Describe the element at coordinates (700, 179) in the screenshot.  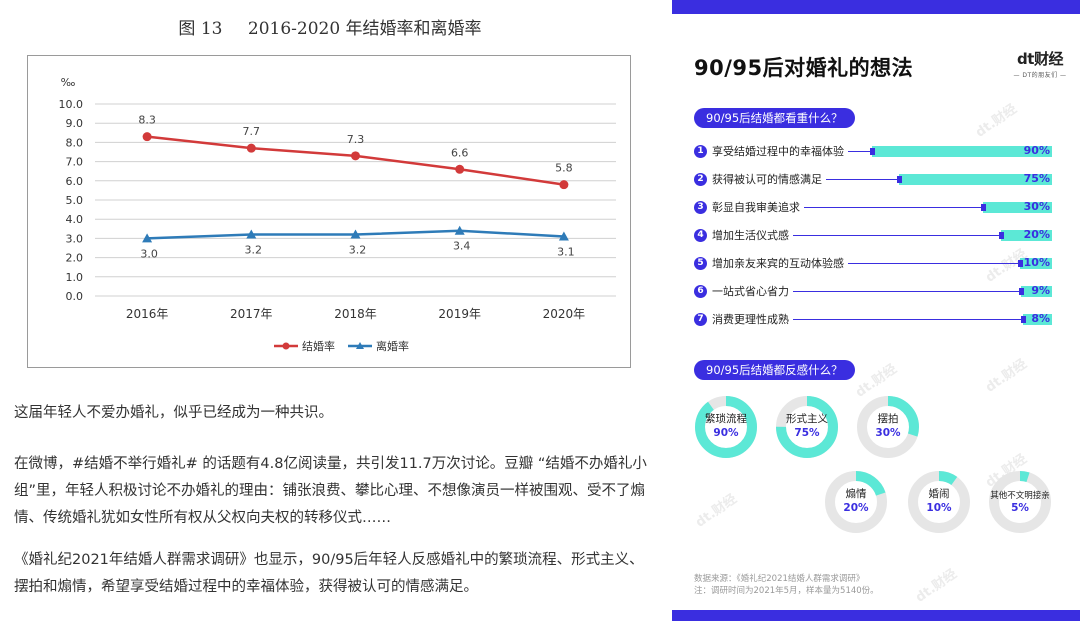
I see `rank-badge: 2` at that location.